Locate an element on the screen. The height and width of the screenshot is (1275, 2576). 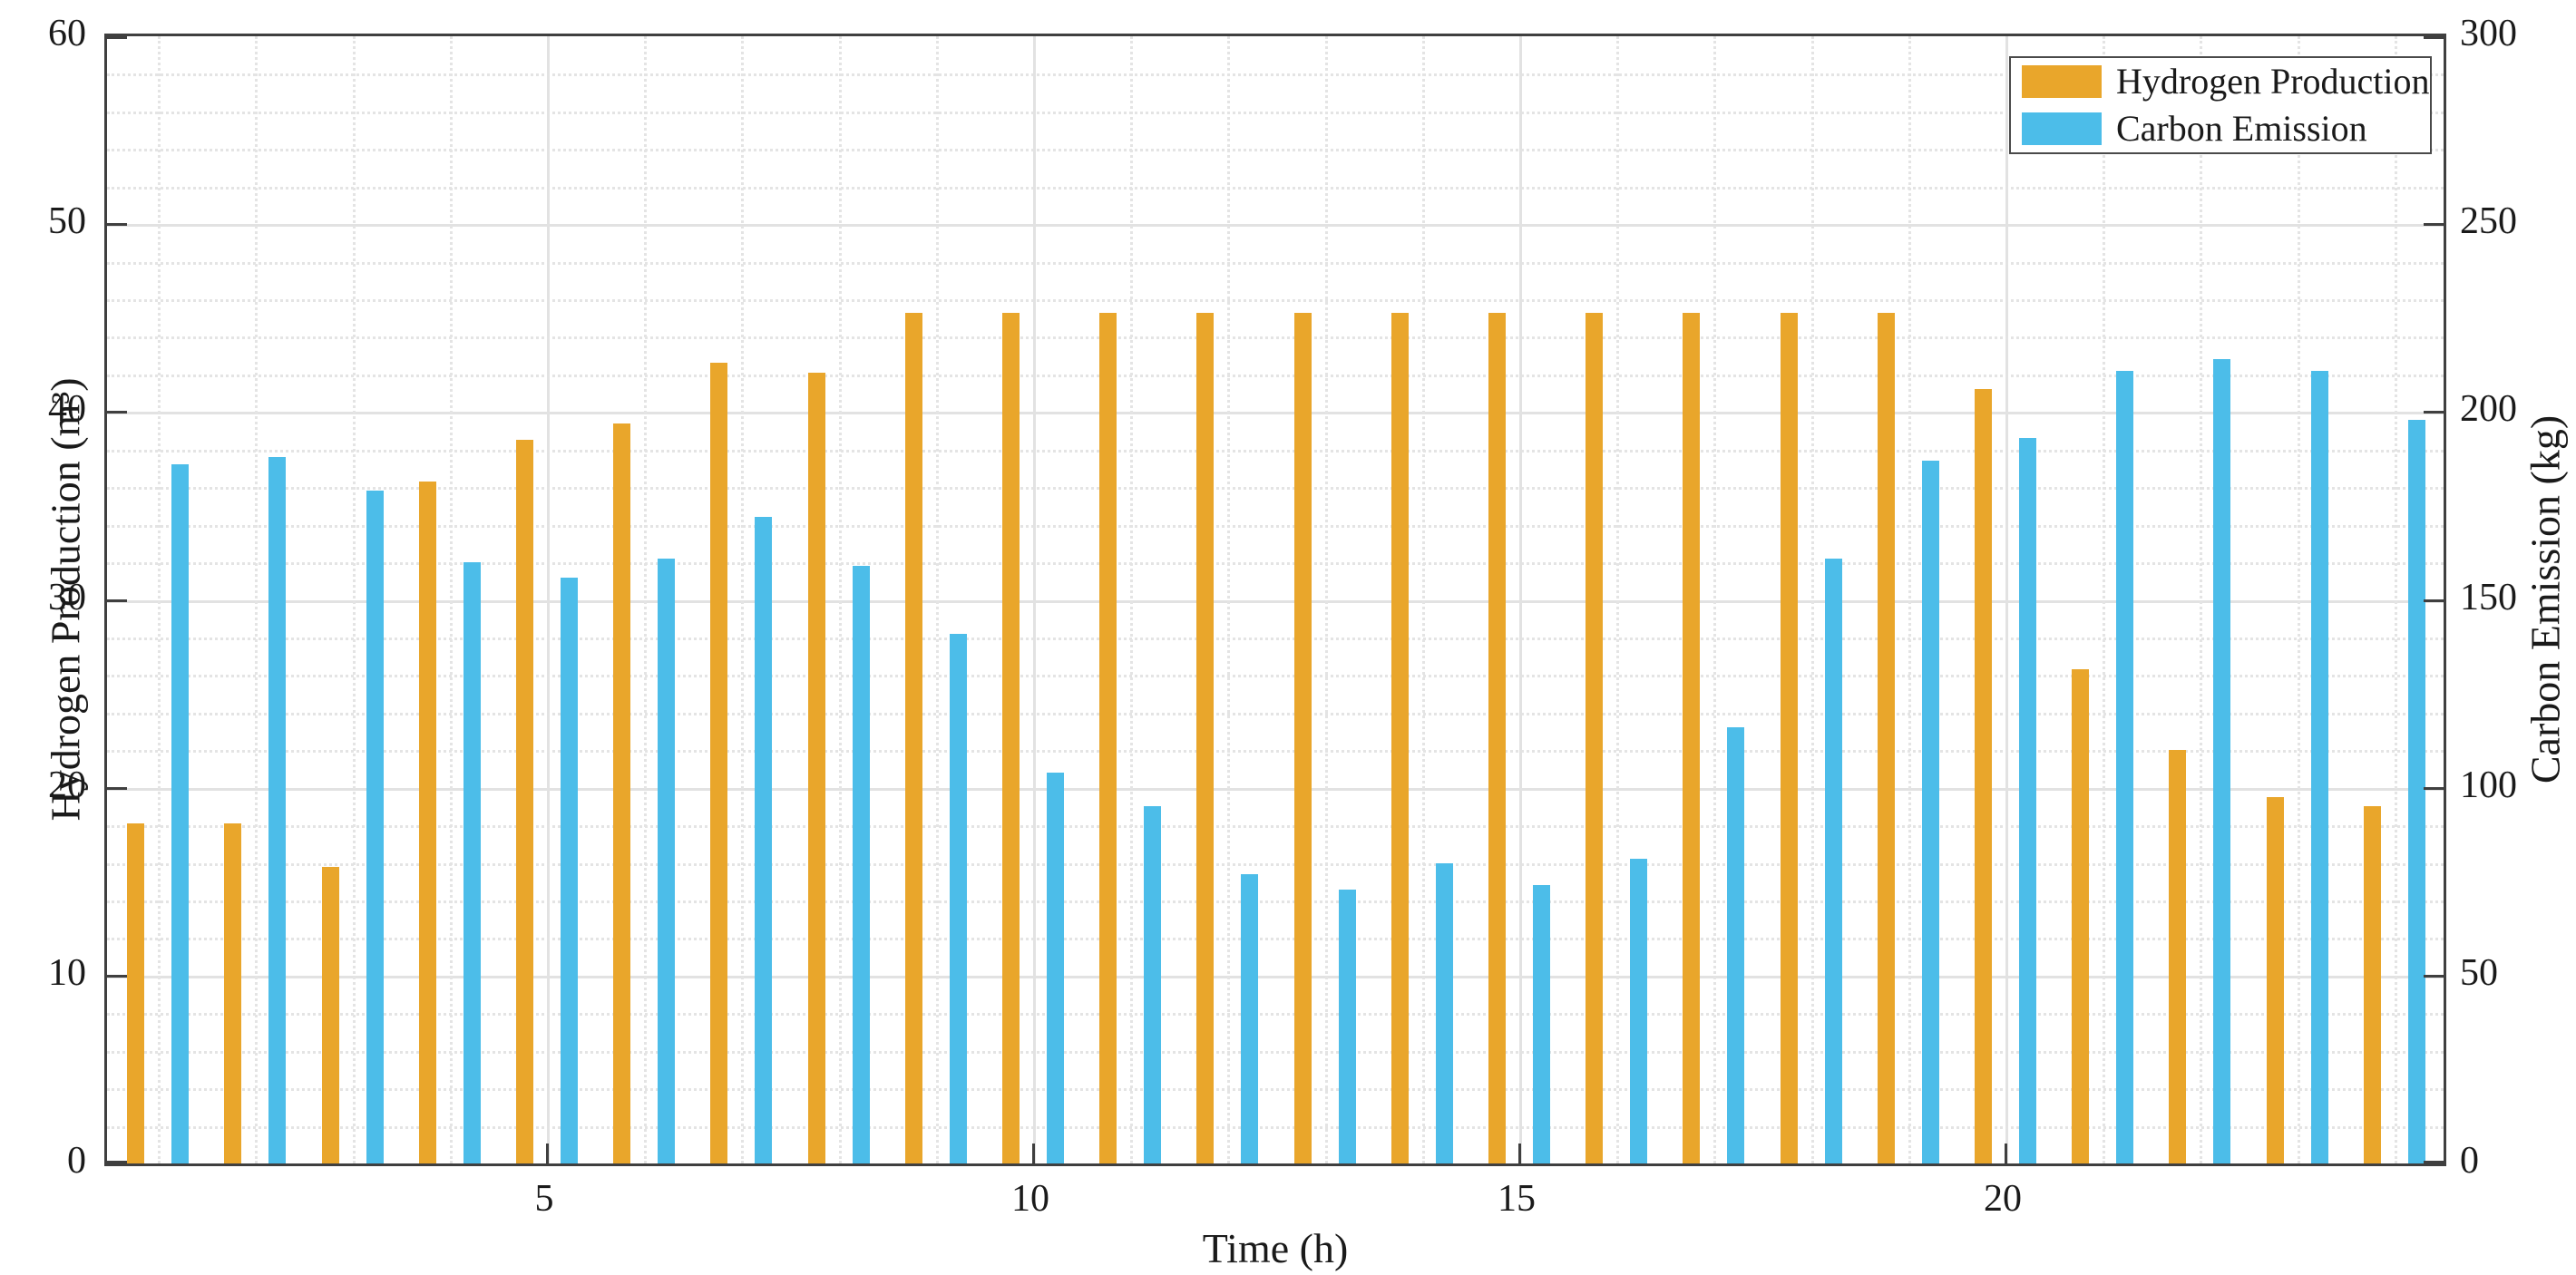
hydrogen-bar-h14 is located at coordinates (1399, 737).